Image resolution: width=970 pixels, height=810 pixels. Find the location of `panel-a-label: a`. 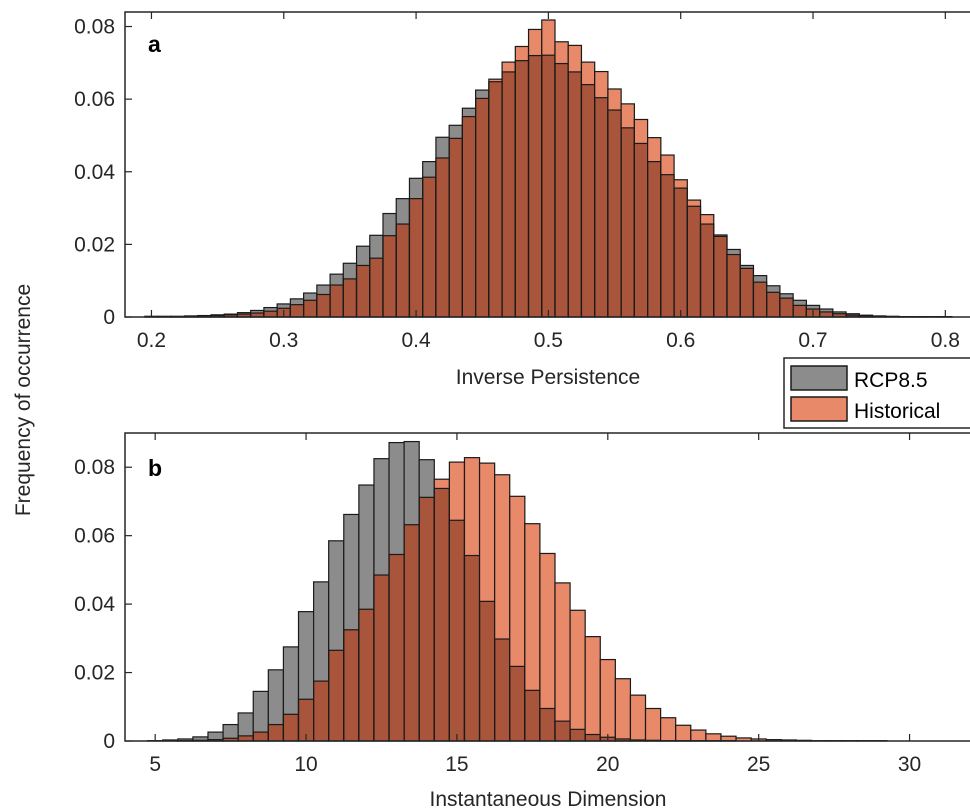

panel-a-label: a is located at coordinates (154, 44).